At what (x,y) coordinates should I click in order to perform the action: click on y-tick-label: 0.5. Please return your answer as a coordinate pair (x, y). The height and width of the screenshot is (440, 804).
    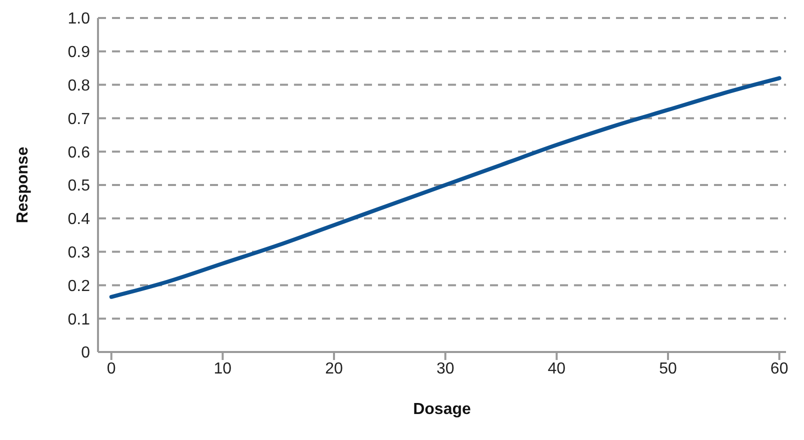
    Looking at the image, I should click on (79, 186).